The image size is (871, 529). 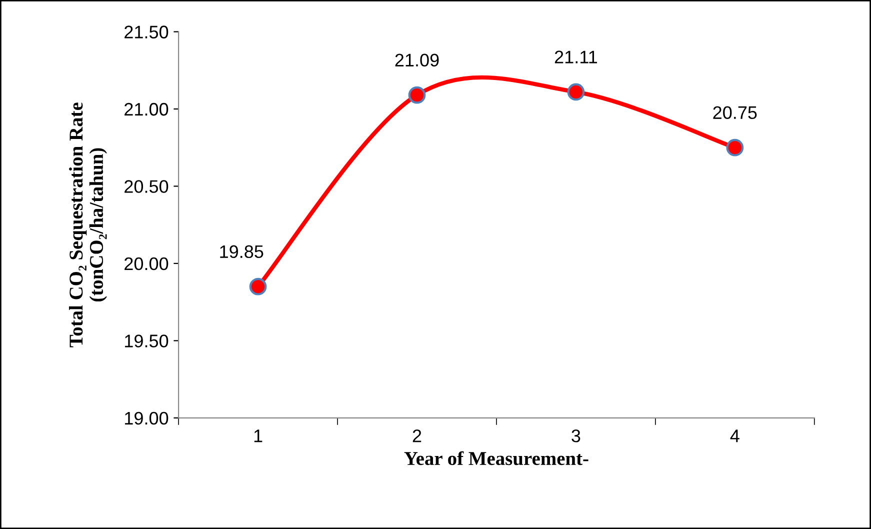 What do you see at coordinates (146, 32) in the screenshot?
I see `y-tick-label: 21.50` at bounding box center [146, 32].